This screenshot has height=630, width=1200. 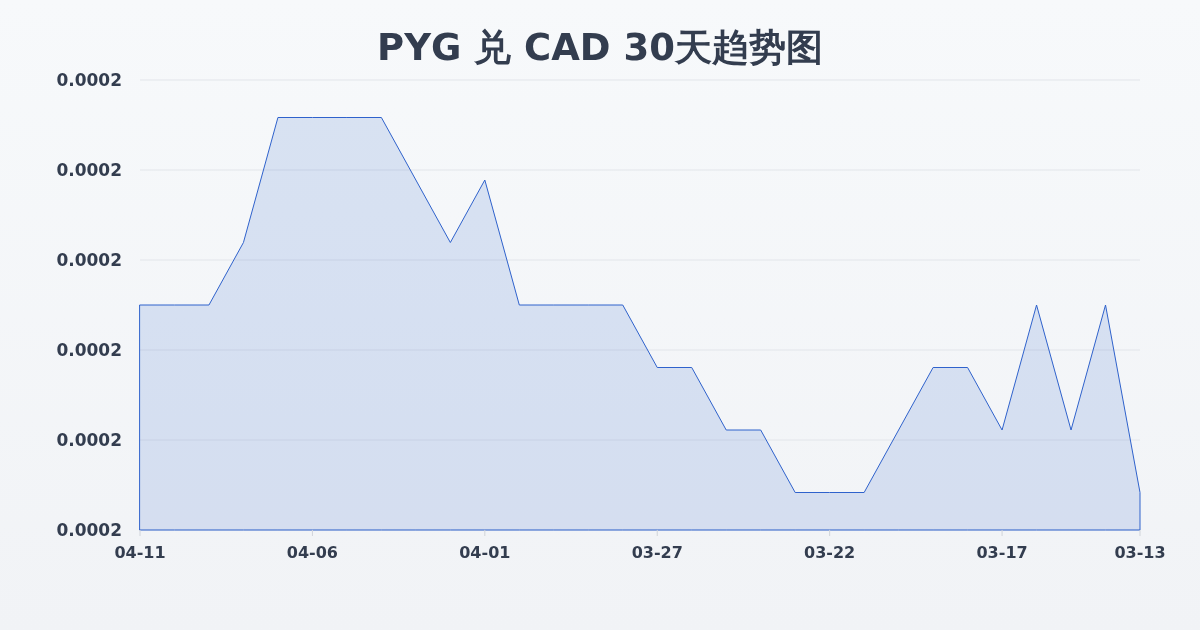 What do you see at coordinates (600, 47) in the screenshot?
I see `chart-title: PYG 兑 CAD 30天趋势图` at bounding box center [600, 47].